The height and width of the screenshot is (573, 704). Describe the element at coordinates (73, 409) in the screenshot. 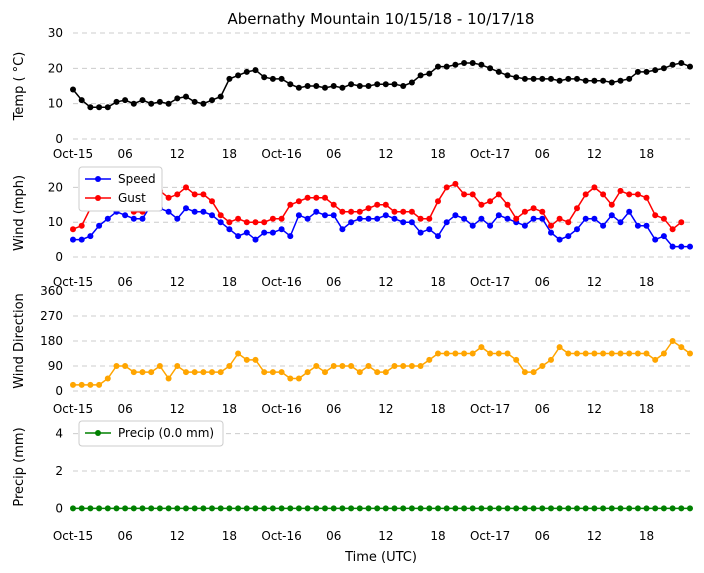

I see `direction-xtick-label: Oct-15` at that location.